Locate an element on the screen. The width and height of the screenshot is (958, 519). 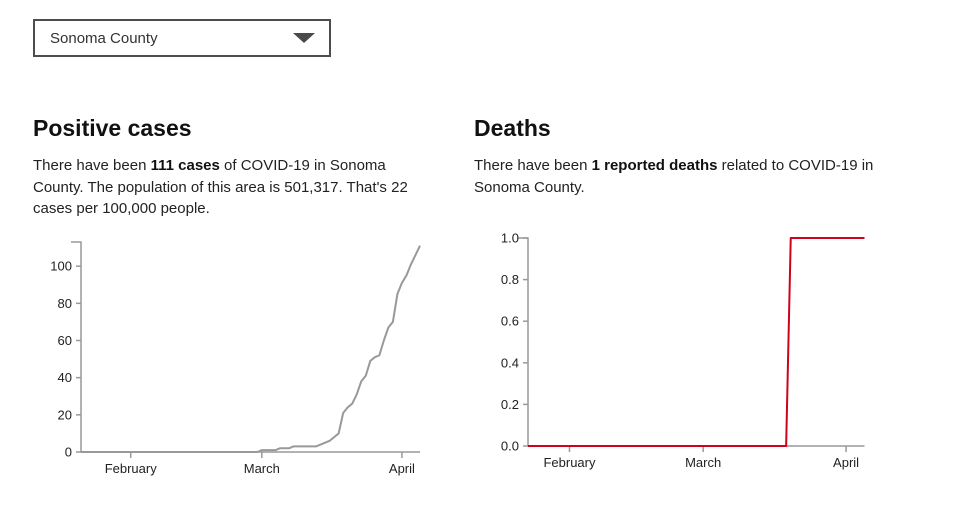
svg-text: 0 is located at coordinates (68, 452).